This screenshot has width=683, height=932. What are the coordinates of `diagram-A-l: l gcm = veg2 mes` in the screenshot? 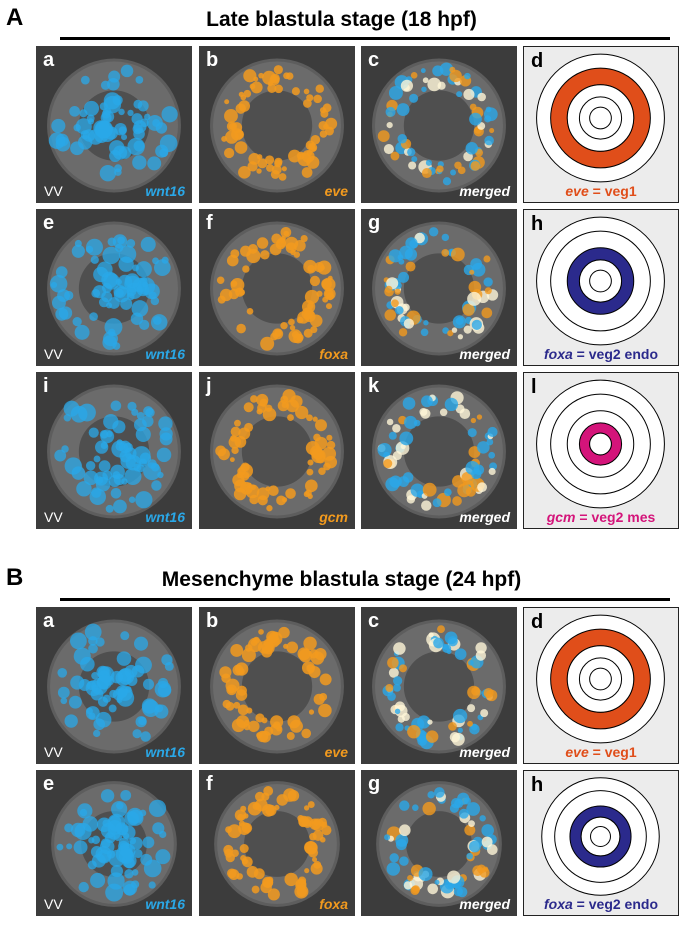 It's located at (601, 450).